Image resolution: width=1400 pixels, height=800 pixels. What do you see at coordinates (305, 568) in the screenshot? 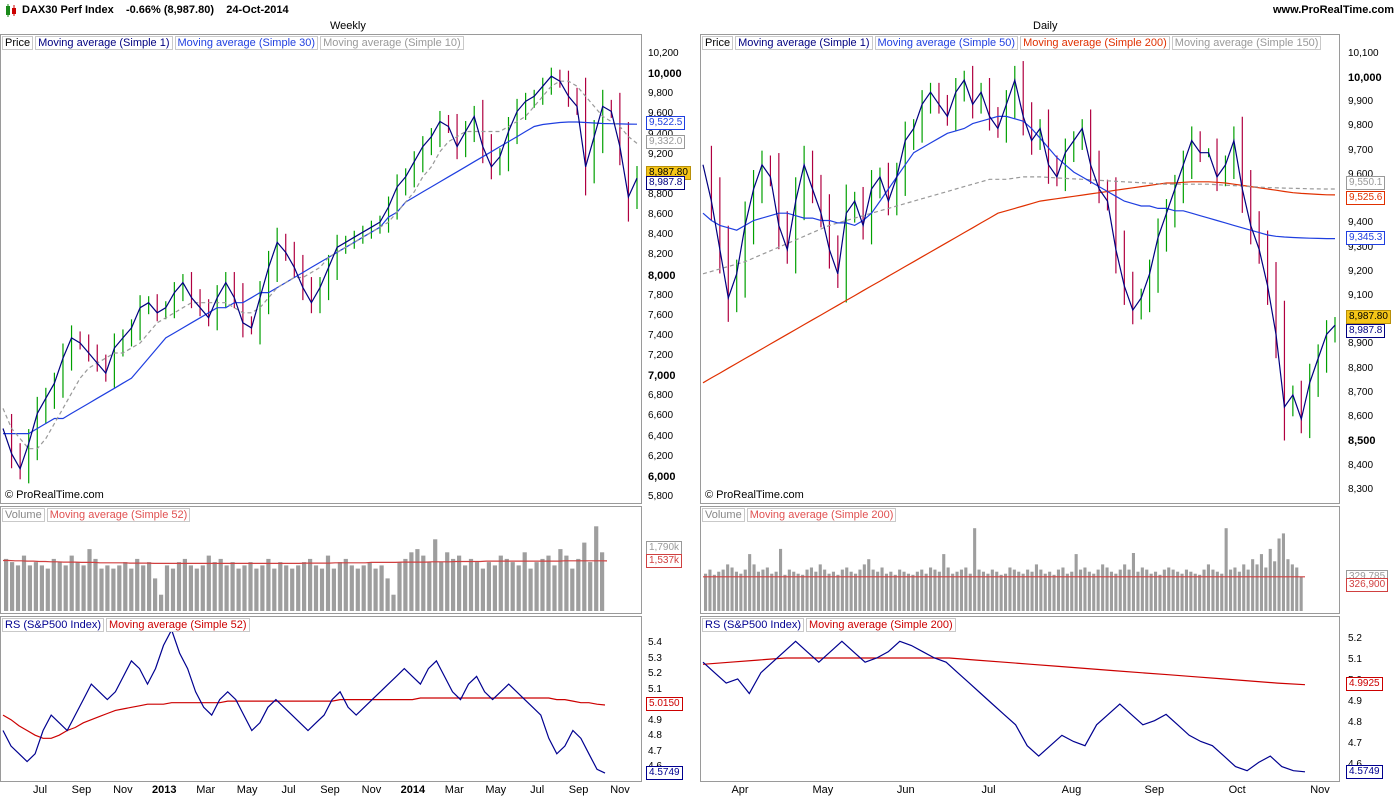
I see `weekly-volume-chart` at bounding box center [305, 568].